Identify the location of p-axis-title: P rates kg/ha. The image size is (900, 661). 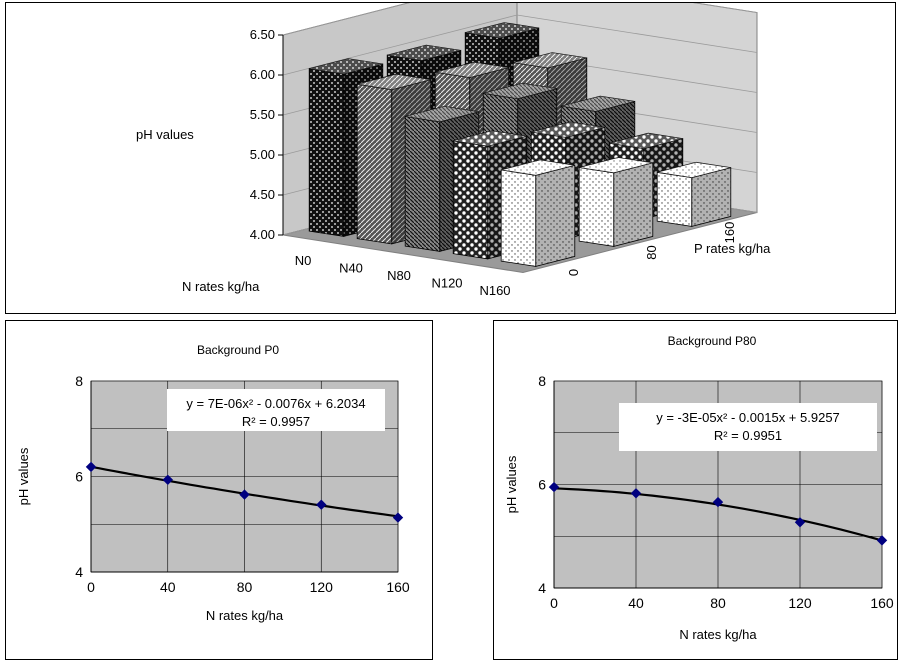
(732, 248).